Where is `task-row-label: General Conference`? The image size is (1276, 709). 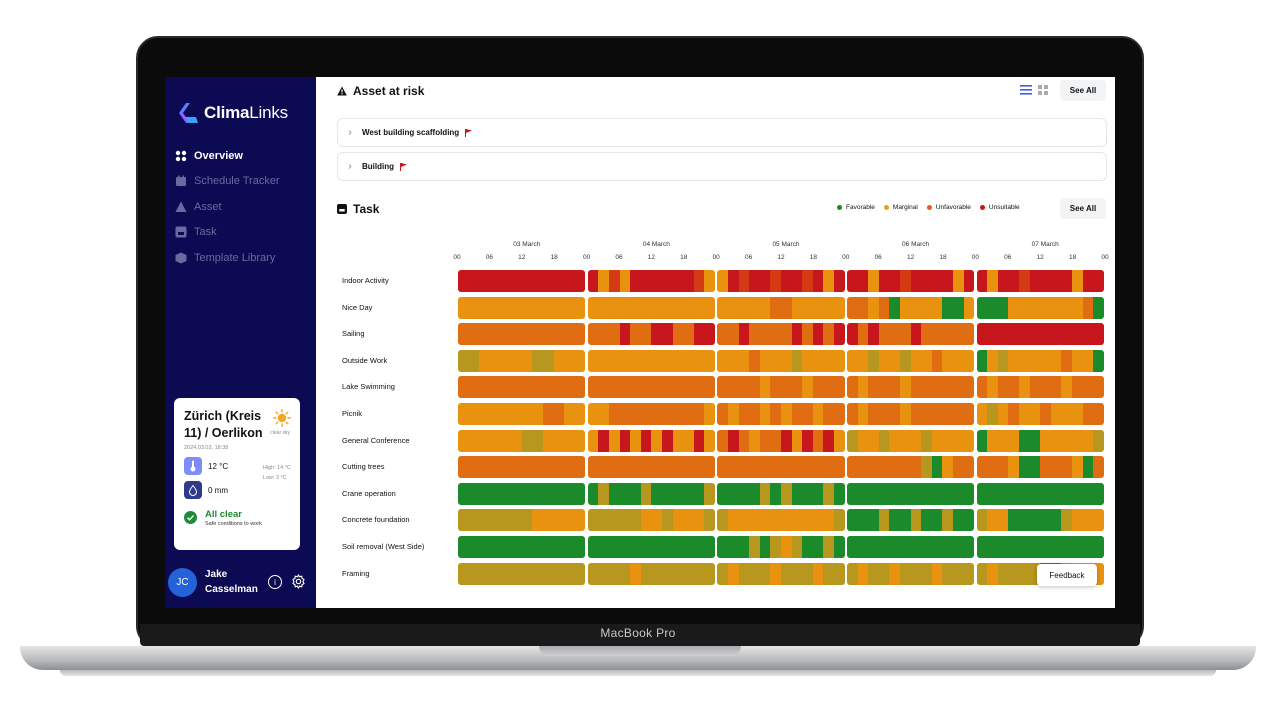 task-row-label: General Conference is located at coordinates (376, 440).